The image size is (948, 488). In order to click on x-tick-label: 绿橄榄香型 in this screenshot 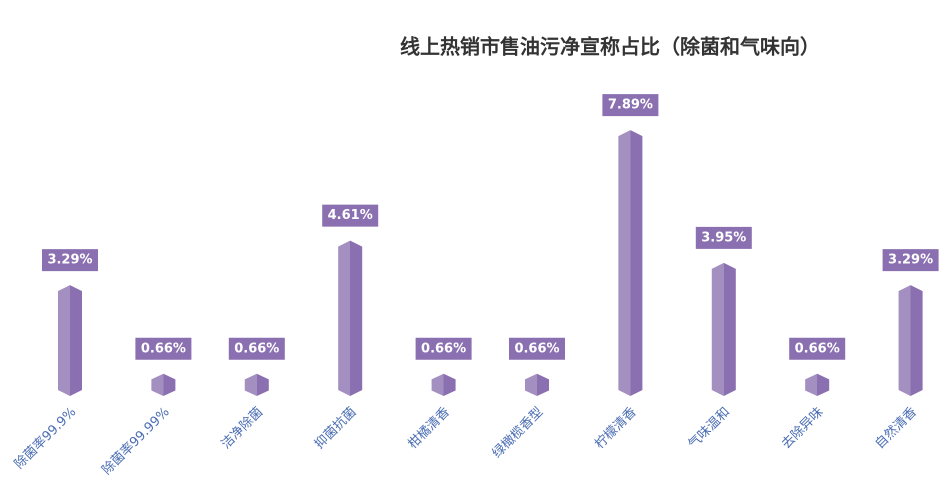, I will do `click(517, 432)`.